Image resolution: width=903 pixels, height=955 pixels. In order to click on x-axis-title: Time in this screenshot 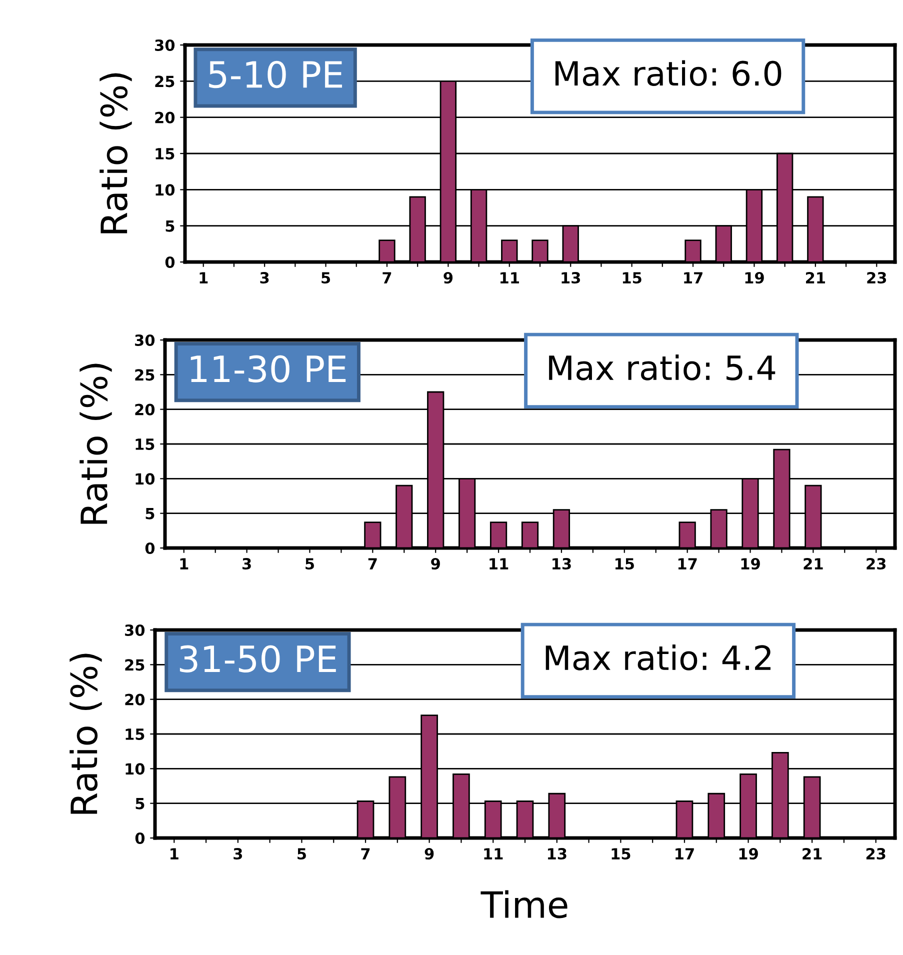, I will do `click(524, 904)`.